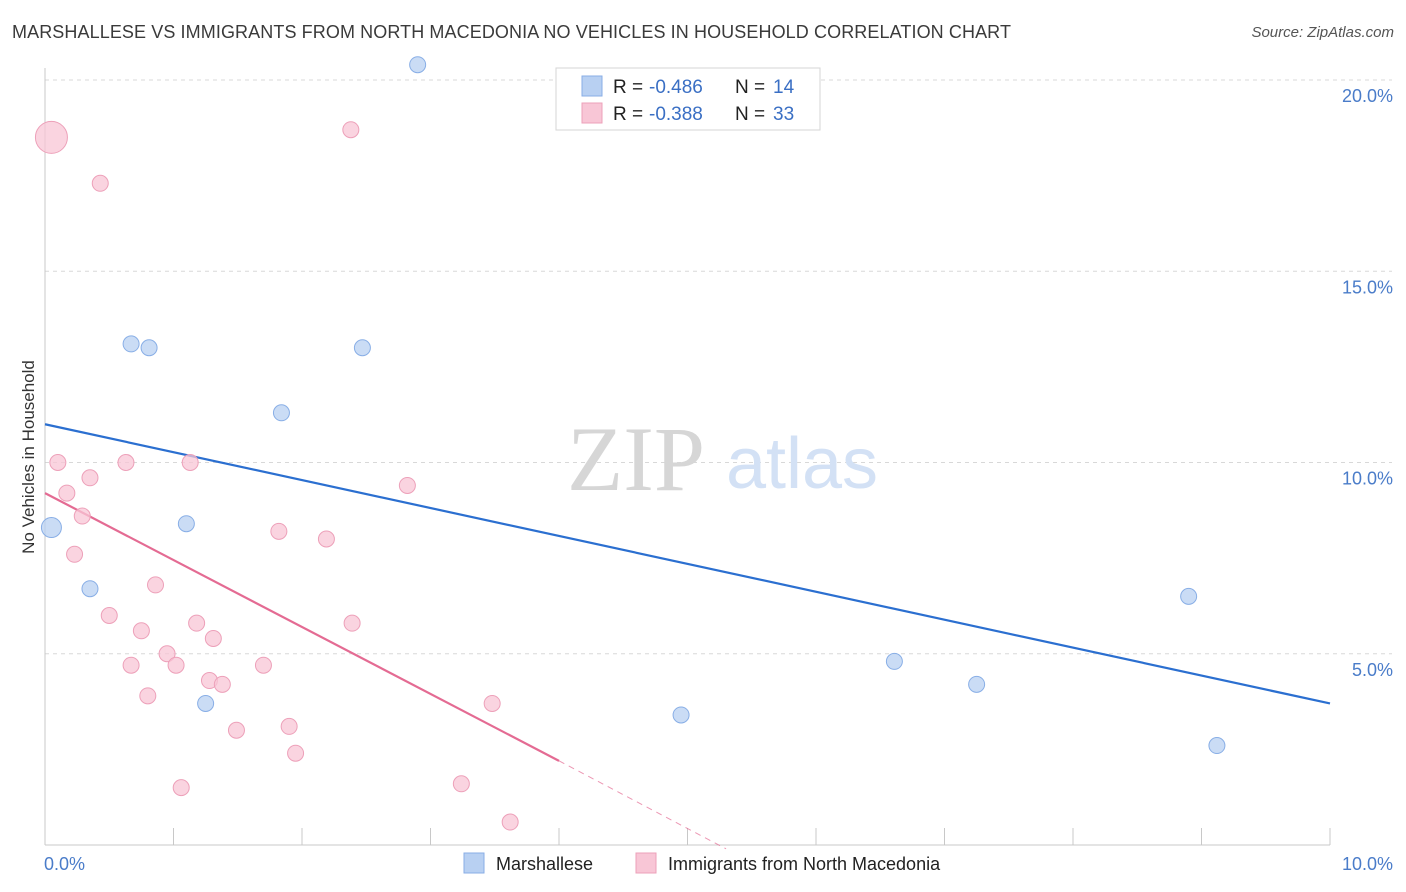 This screenshot has width=1406, height=892. What do you see at coordinates (64, 864) in the screenshot?
I see `x-tick-label: 0.0%` at bounding box center [64, 864].